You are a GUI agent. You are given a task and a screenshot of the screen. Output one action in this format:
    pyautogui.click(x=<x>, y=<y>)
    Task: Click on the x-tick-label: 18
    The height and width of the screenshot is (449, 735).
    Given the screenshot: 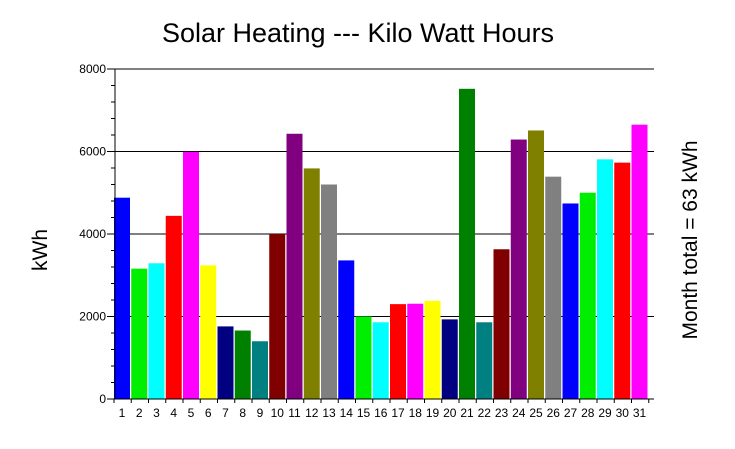 What is the action you would take?
    pyautogui.click(x=416, y=413)
    